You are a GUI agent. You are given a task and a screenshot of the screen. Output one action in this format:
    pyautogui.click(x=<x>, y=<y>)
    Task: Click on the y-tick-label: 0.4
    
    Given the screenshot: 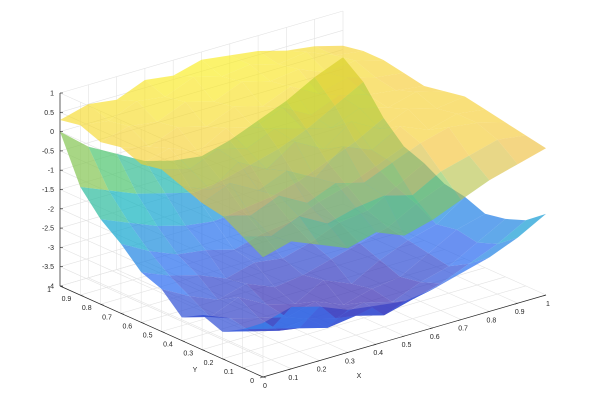 What is the action you would take?
    pyautogui.click(x=168, y=345)
    